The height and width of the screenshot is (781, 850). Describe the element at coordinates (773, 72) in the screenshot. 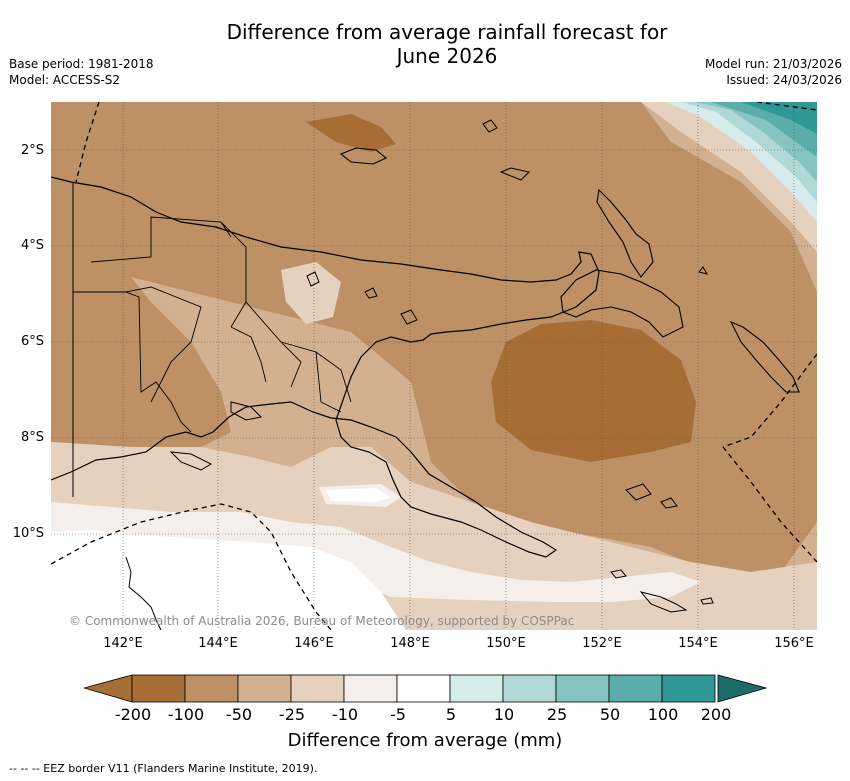

I see `meta-right: Model run: 21/03/2026 Issued: 24/03/2026` at that location.